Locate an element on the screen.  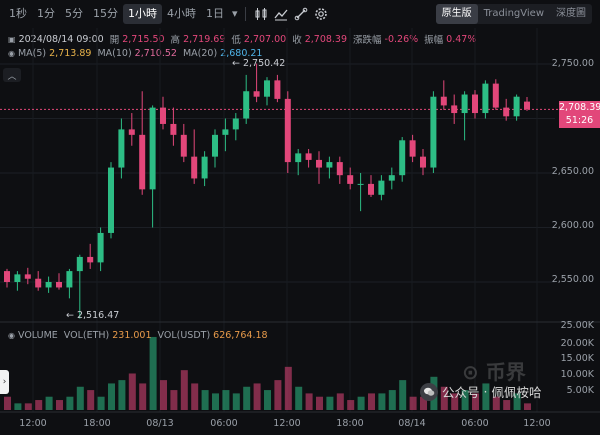
vol-usdt-label: VOL(USDT) is located at coordinates (184, 335).